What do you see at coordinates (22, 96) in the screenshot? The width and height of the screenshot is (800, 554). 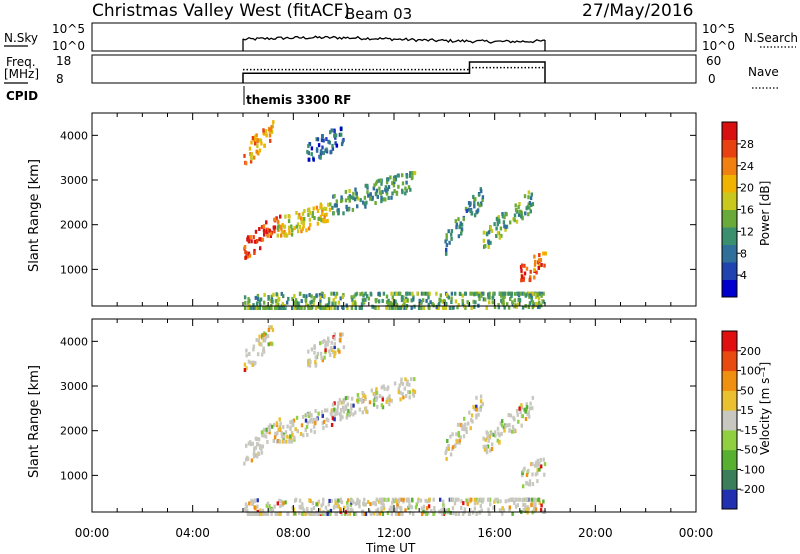 I see `cpid-label: CPID` at bounding box center [22, 96].